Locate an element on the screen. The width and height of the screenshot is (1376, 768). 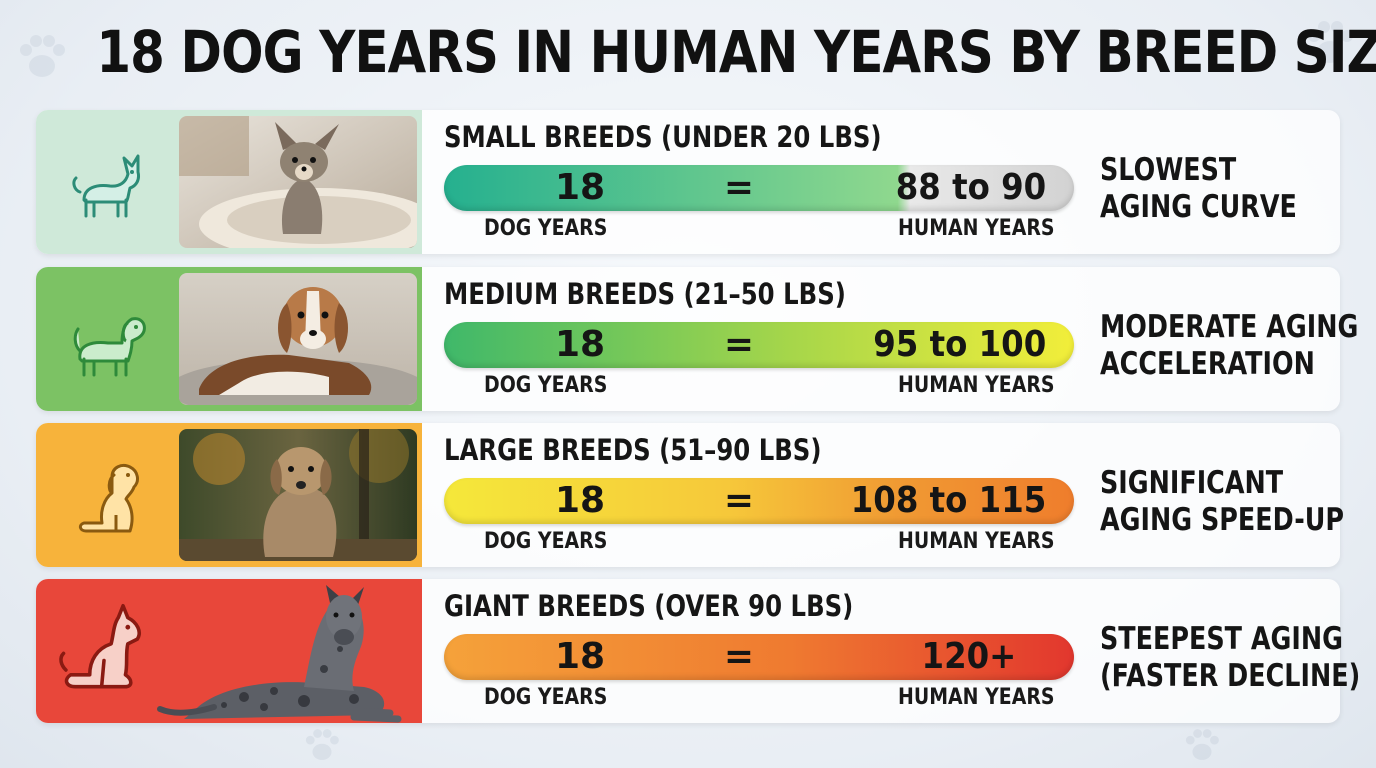
aging-description: SIGNIFICANT AGING SPEED-UP is located at coordinates (1222, 502).